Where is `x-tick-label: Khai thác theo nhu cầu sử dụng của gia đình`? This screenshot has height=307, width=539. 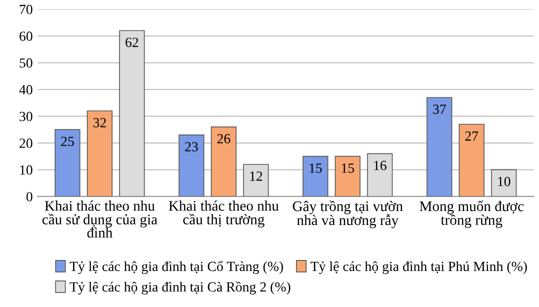 x-tick-label: Khai thác theo nhu cầu sử dụng của gia đình is located at coordinates (100, 219).